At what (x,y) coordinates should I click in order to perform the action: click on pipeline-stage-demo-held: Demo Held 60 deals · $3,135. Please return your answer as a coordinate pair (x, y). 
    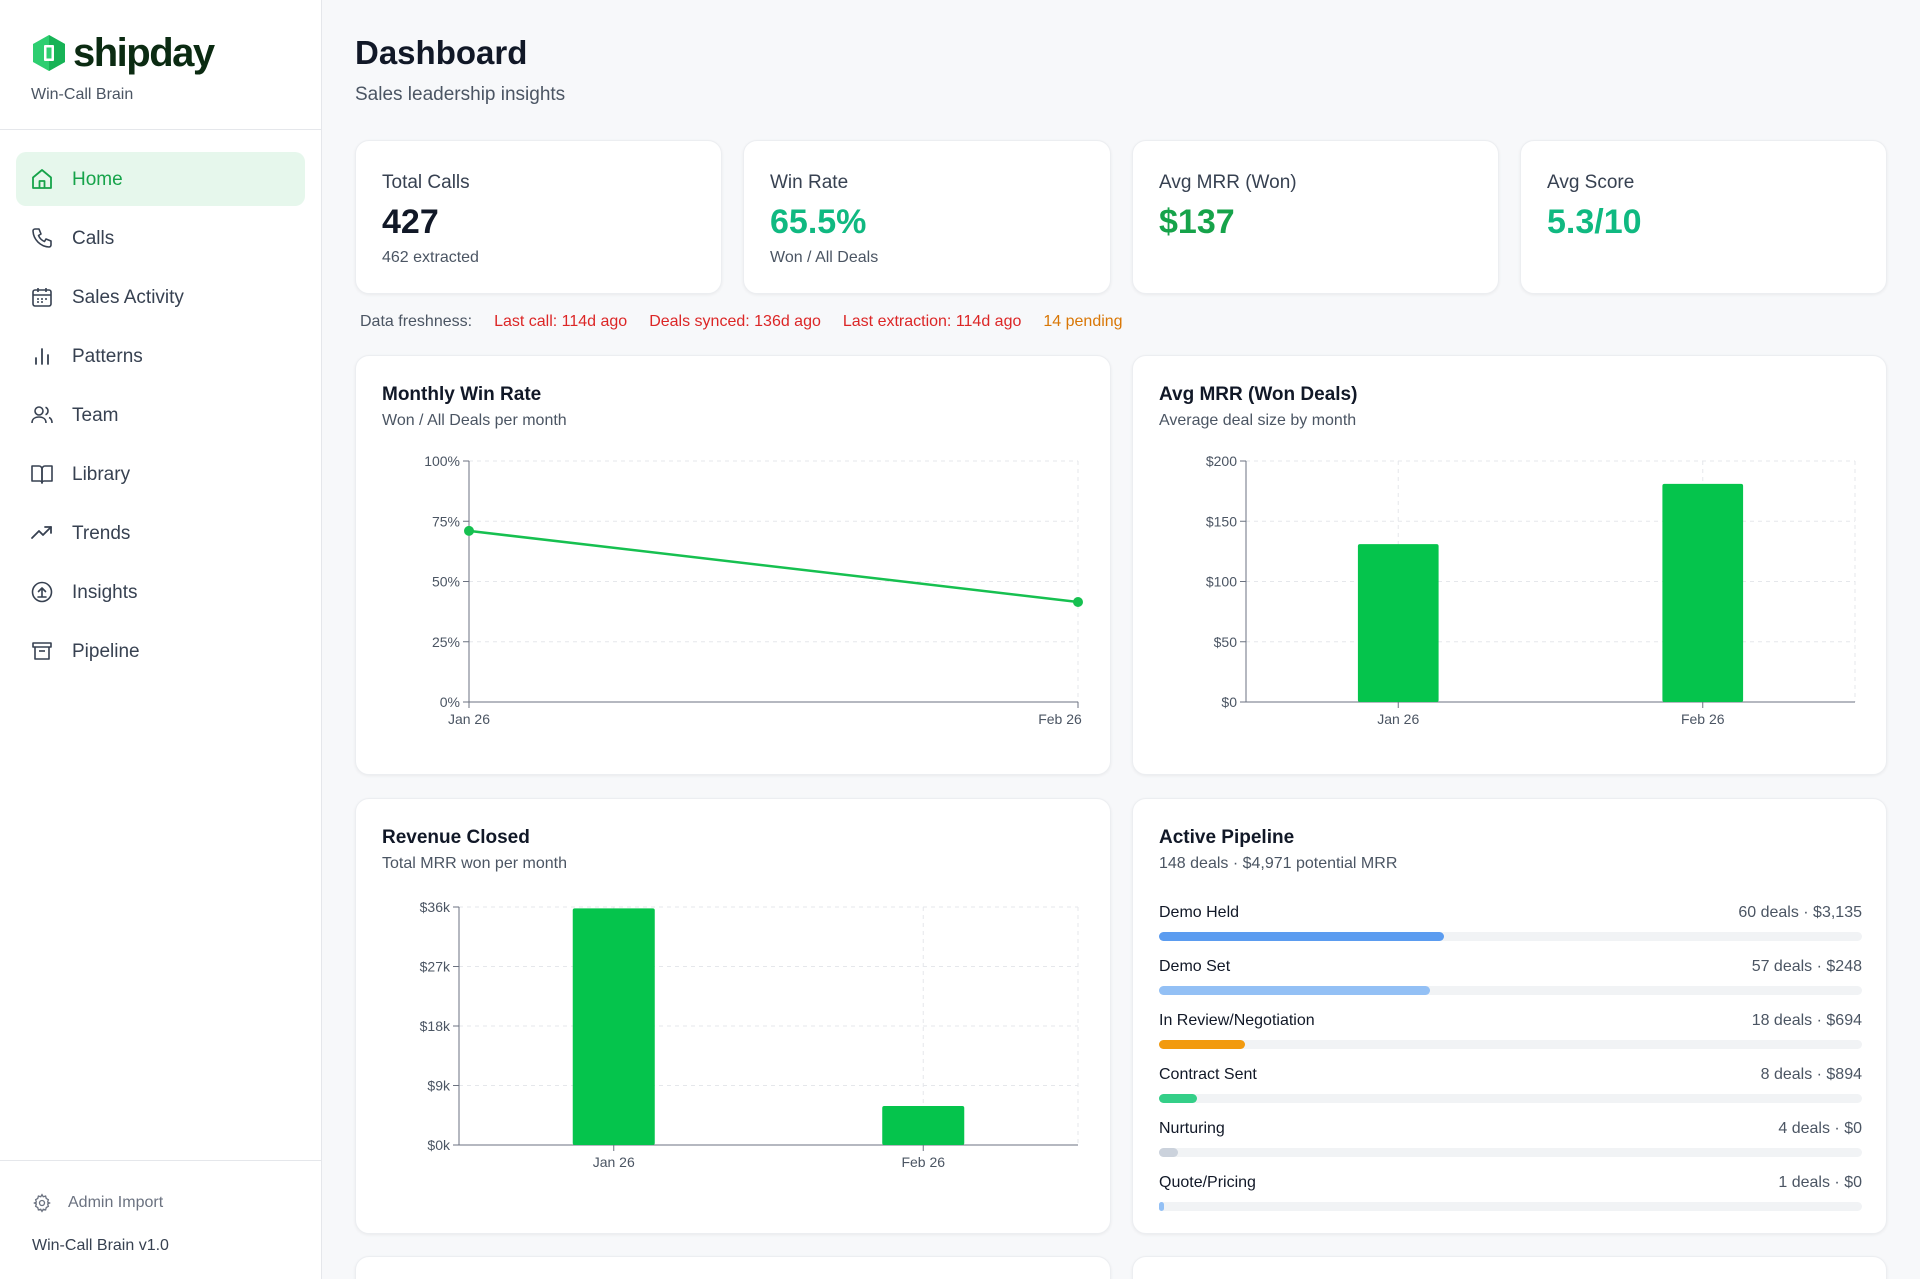
    Looking at the image, I should click on (1510, 922).